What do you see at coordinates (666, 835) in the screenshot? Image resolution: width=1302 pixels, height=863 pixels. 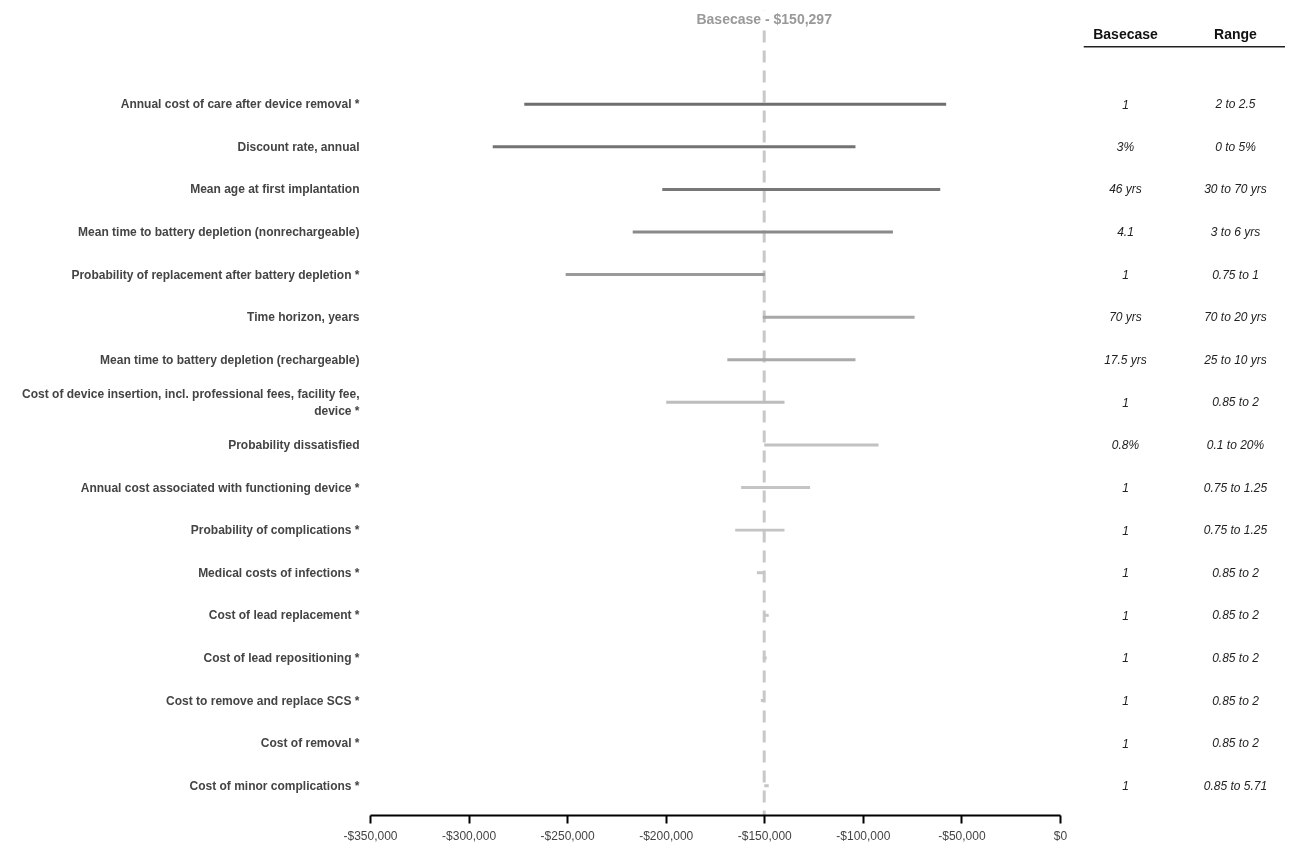 I see `x-tick-label: -$200,000` at bounding box center [666, 835].